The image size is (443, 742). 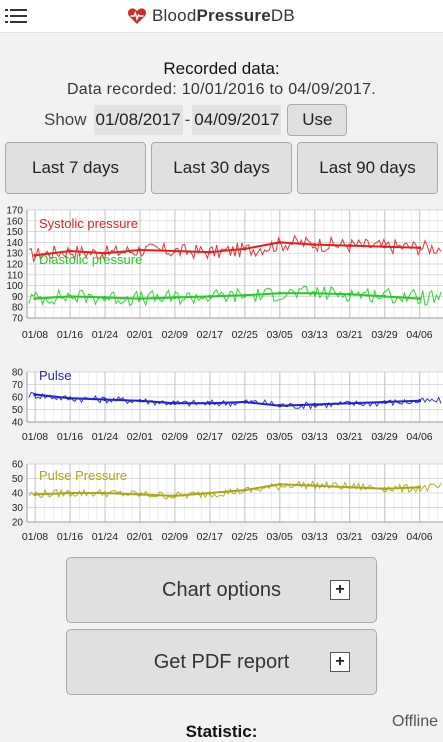 What do you see at coordinates (18, 410) in the screenshot?
I see `y-tick-label: 50` at bounding box center [18, 410].